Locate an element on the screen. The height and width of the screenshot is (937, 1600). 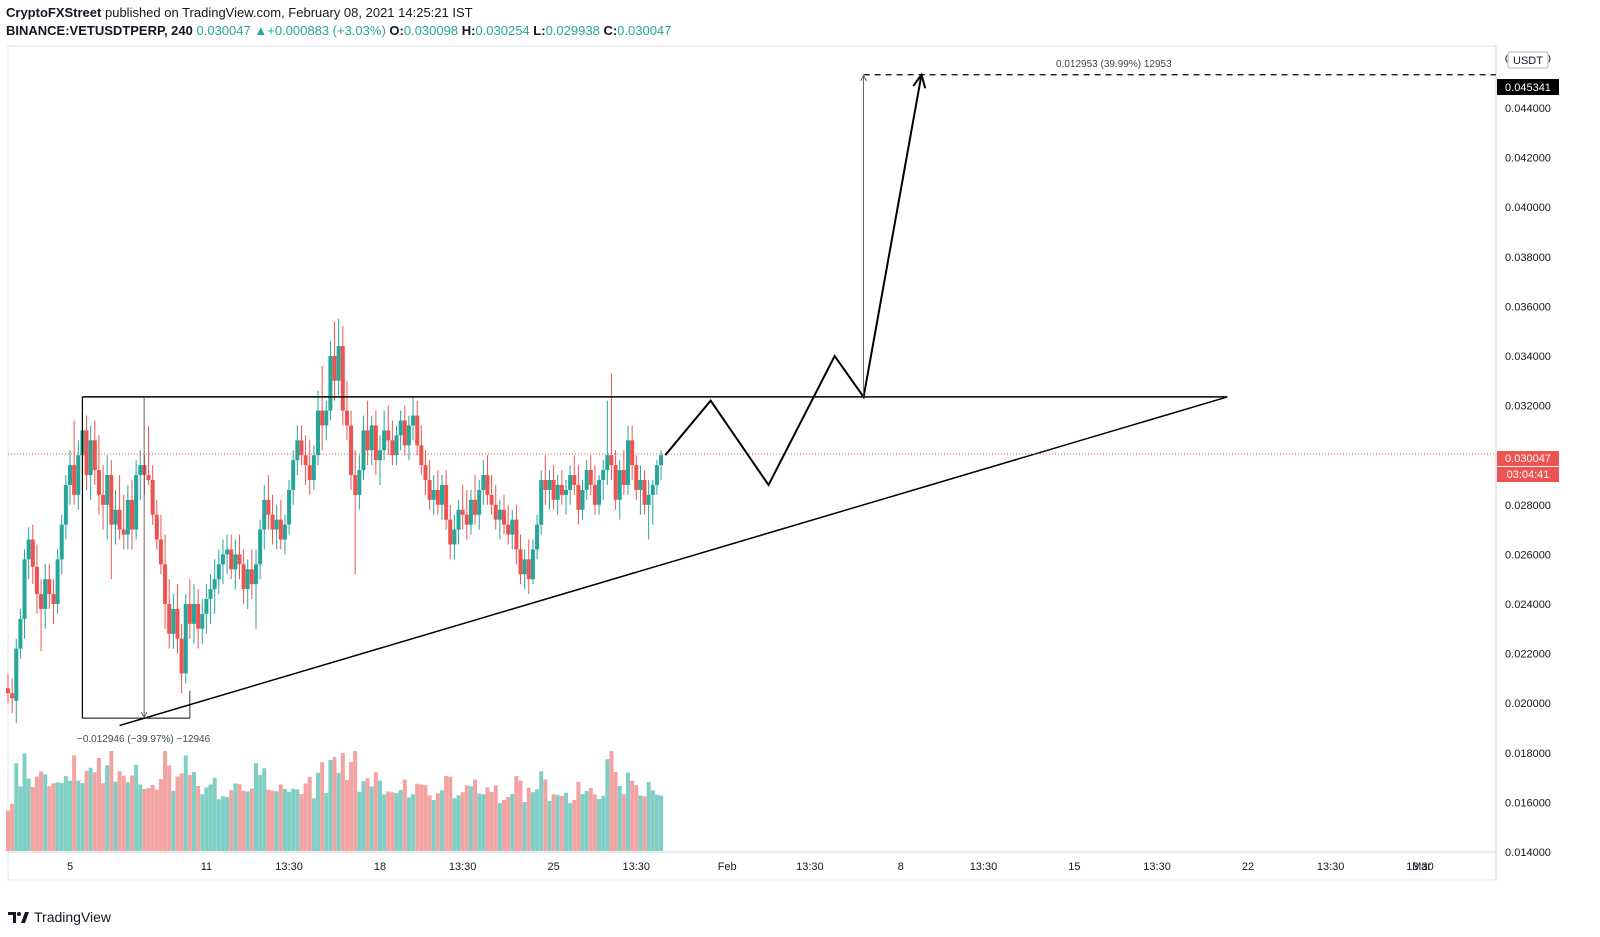
footer-brand: TradingView is located at coordinates (59, 917).